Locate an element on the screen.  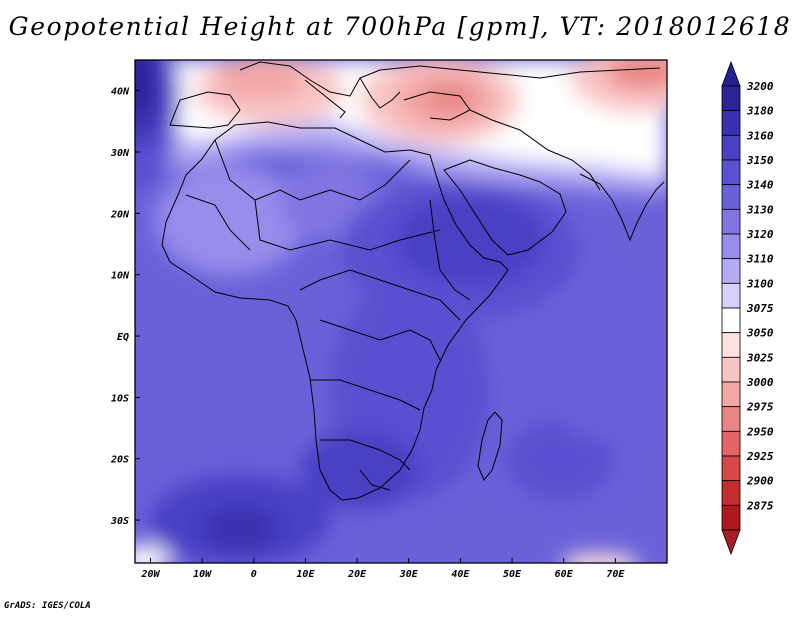
lat-tick-label: 10S is located at coordinates (120, 398).